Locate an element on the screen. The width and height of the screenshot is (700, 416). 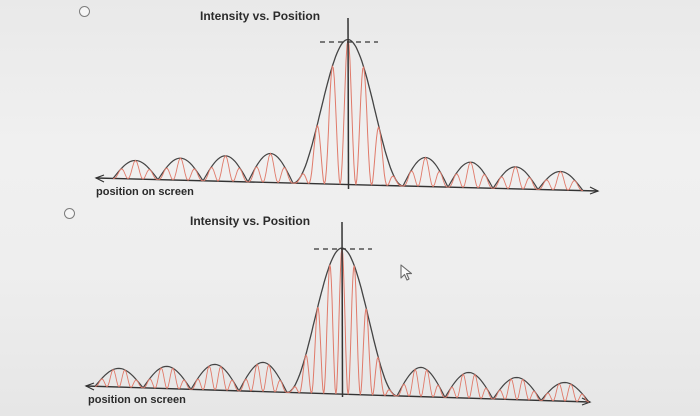
mouse-pointer-icon is located at coordinates (406, 272).